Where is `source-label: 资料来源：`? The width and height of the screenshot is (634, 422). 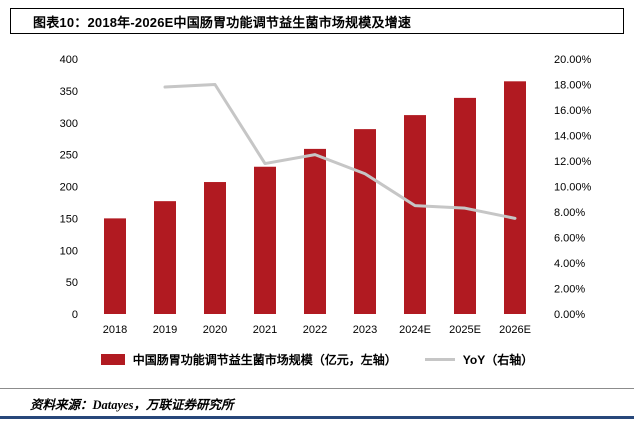
source-label: 资料来源： is located at coordinates (61, 405).